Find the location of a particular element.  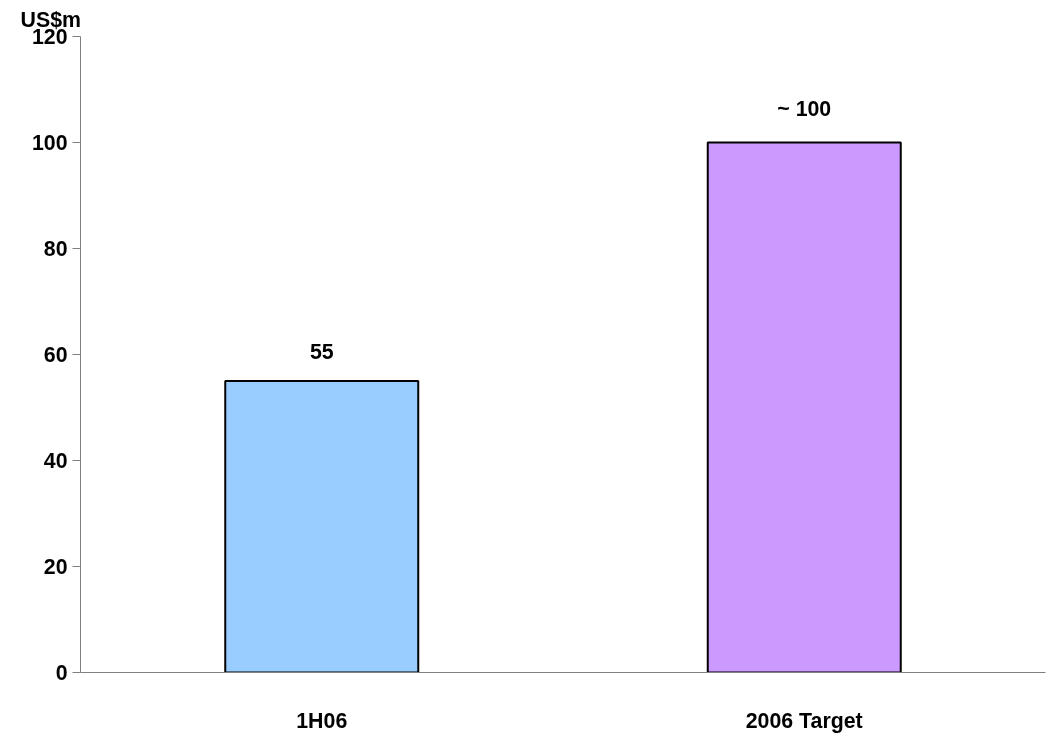

y-tick-label: 0 is located at coordinates (61, 673).